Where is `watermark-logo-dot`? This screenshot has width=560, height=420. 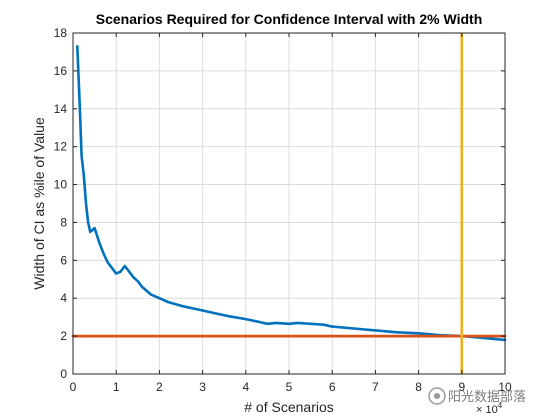
watermark-logo-dot is located at coordinates (437, 396).